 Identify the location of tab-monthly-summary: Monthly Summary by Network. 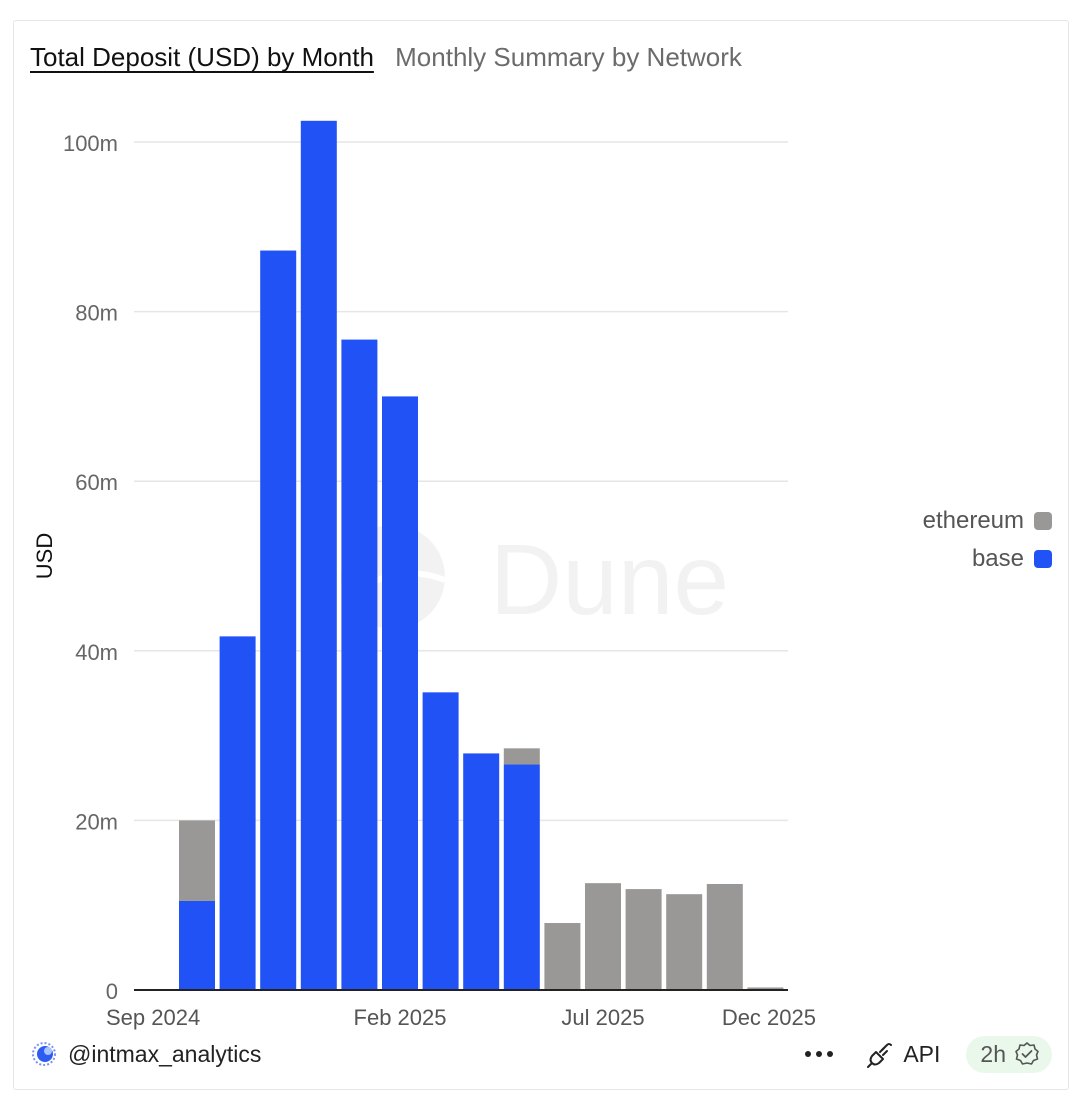
(568, 57).